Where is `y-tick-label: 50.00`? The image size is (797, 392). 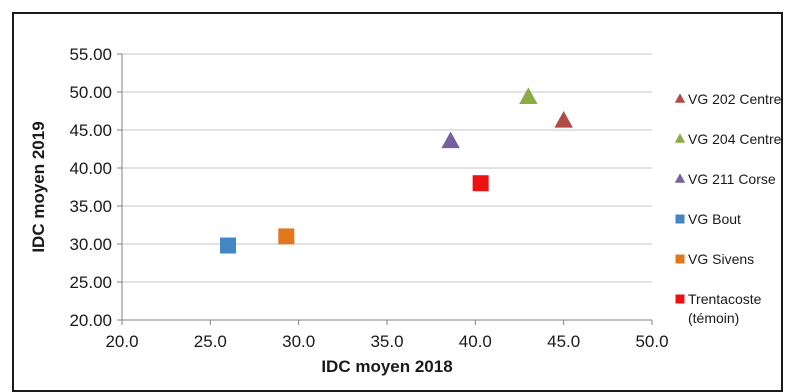 y-tick-label: 50.00 is located at coordinates (90, 92).